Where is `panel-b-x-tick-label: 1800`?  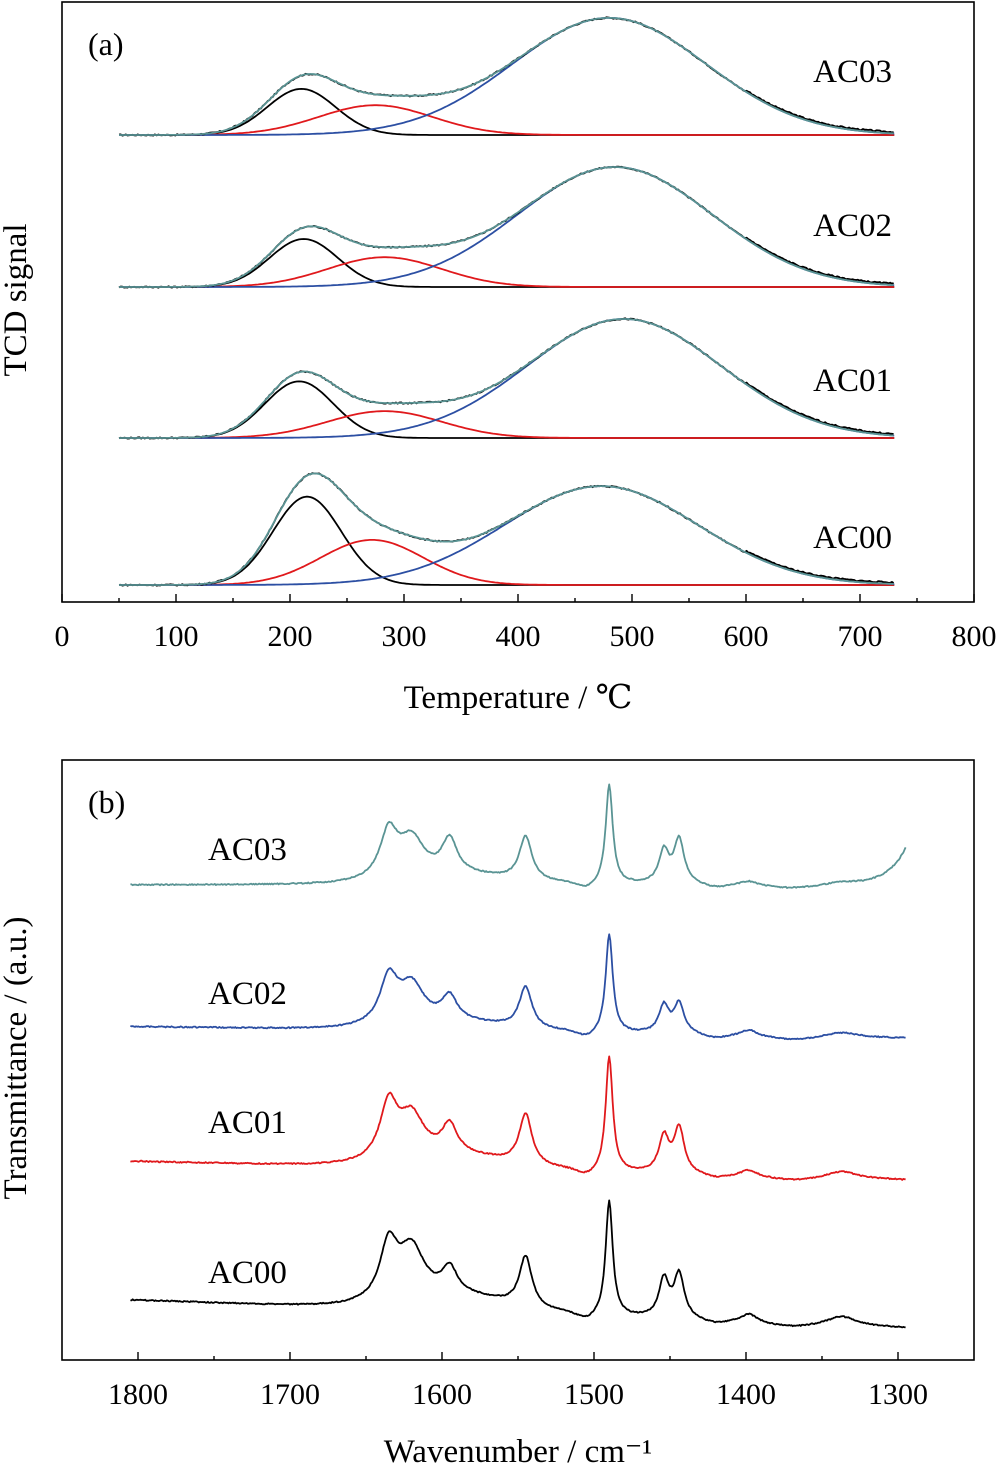 panel-b-x-tick-label: 1800 is located at coordinates (138, 1394).